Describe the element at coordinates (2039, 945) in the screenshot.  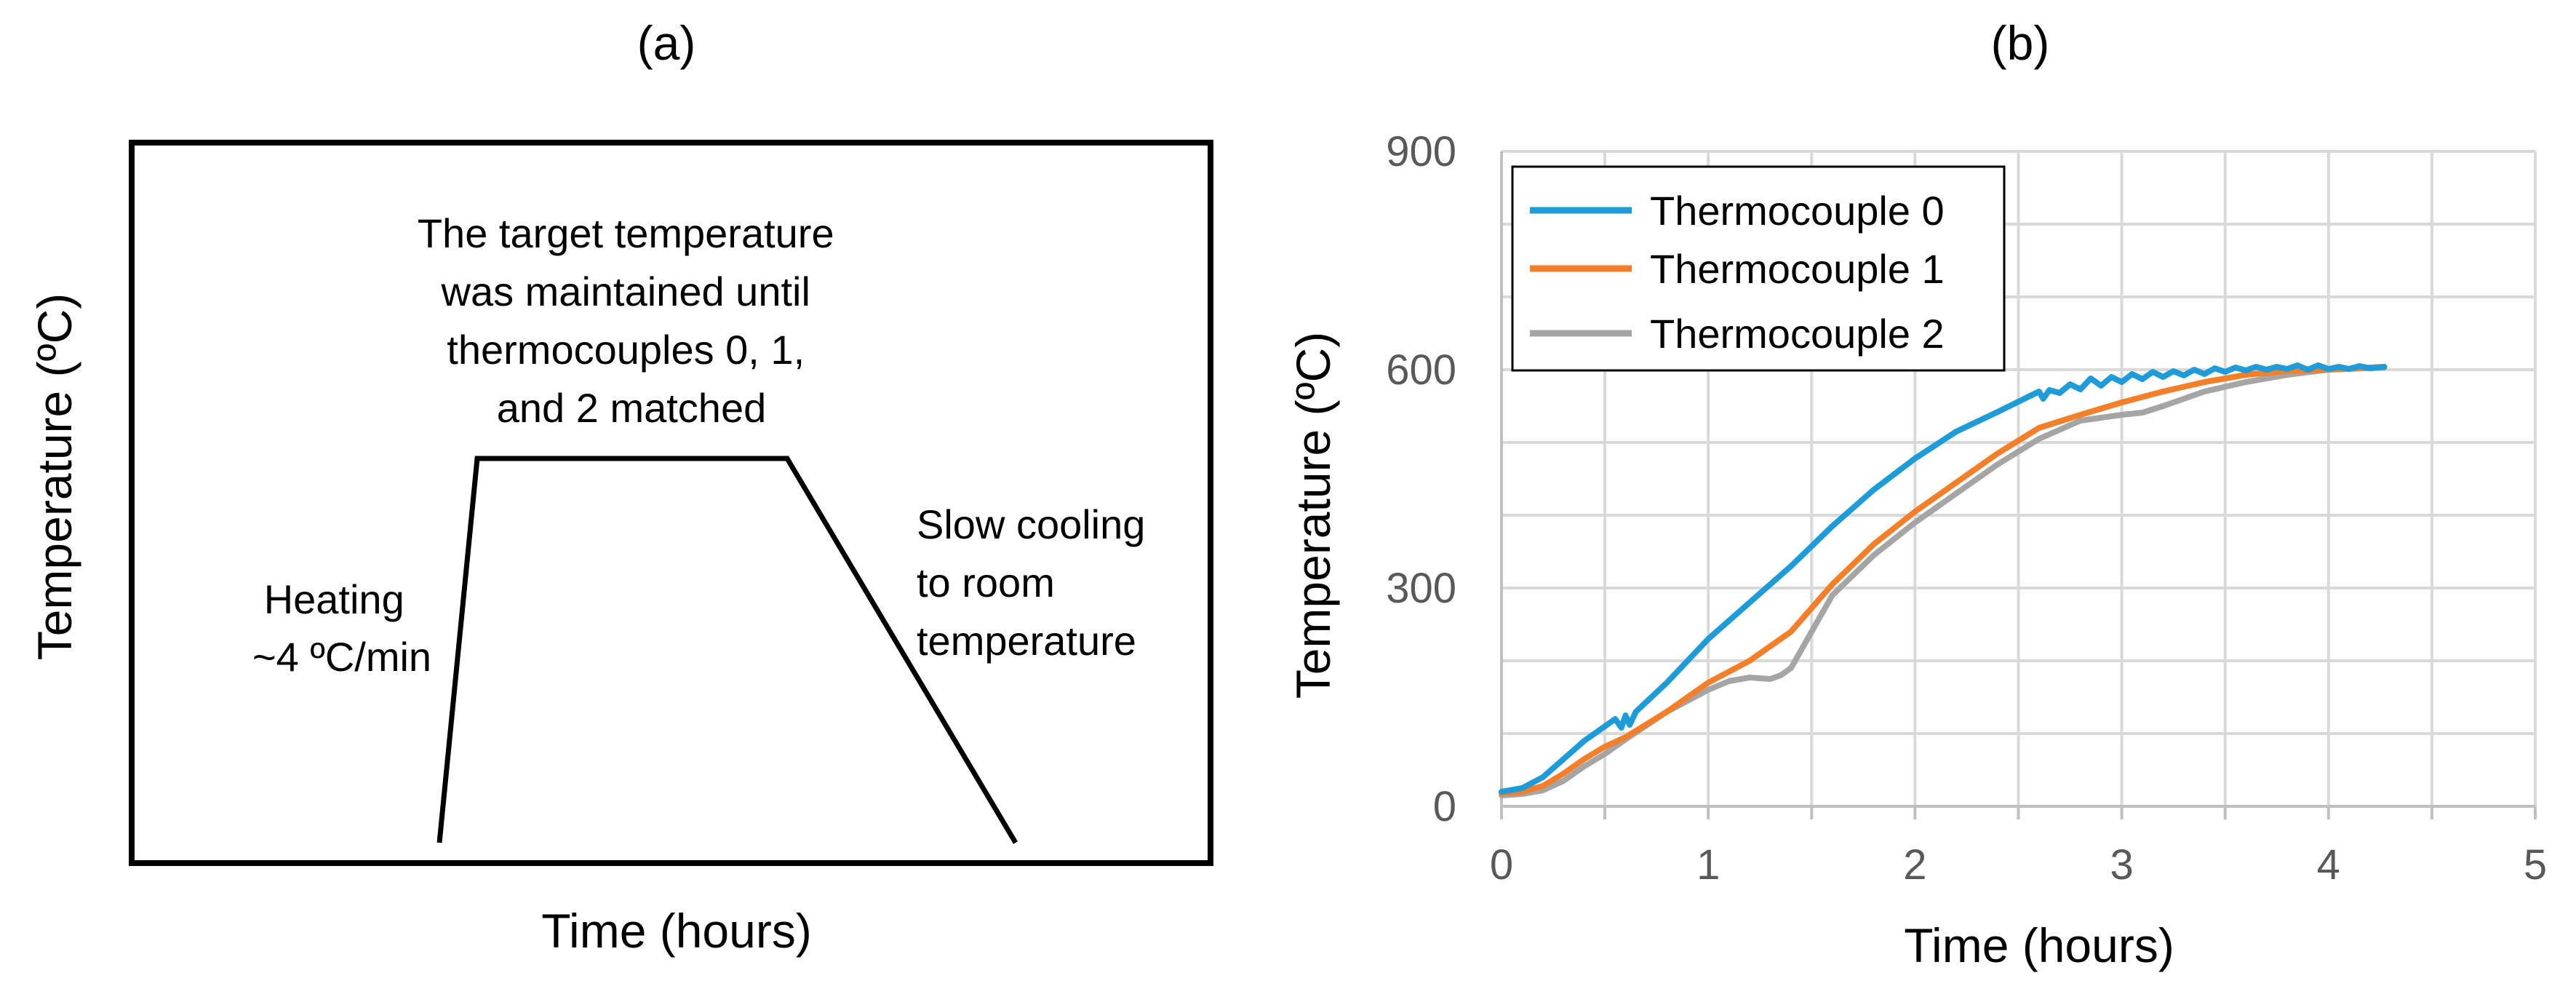
I see `panel-b-x-axis-label: Time (hours)` at that location.